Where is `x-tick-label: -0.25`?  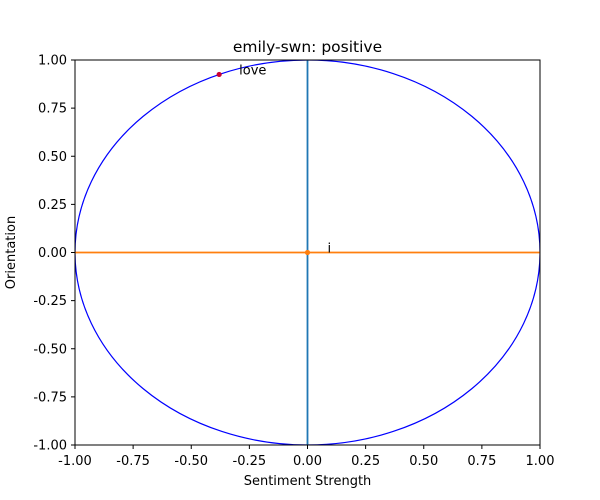
x-tick-label: -0.25 is located at coordinates (250, 461).